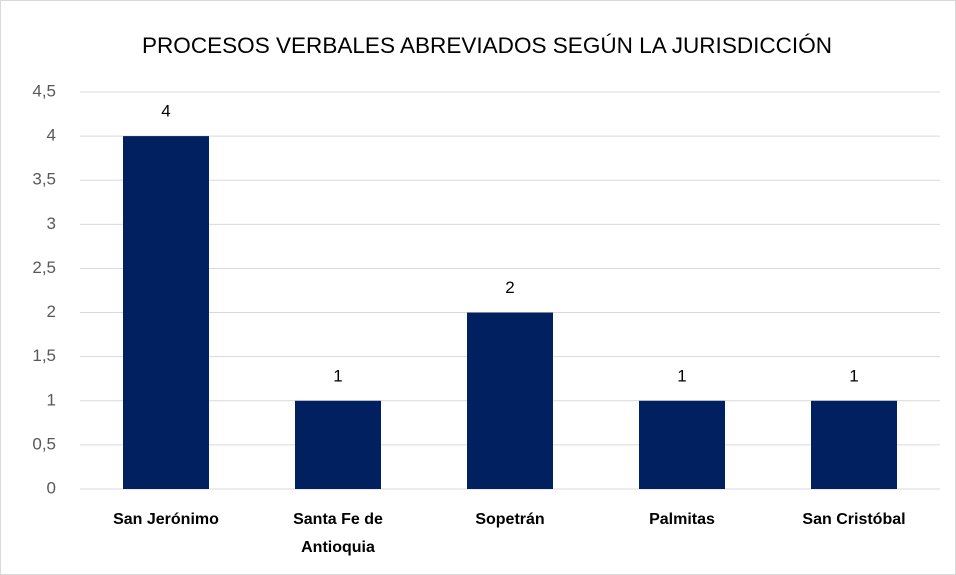 Image resolution: width=956 pixels, height=575 pixels. I want to click on y-tick-label: 1,5, so click(44, 355).